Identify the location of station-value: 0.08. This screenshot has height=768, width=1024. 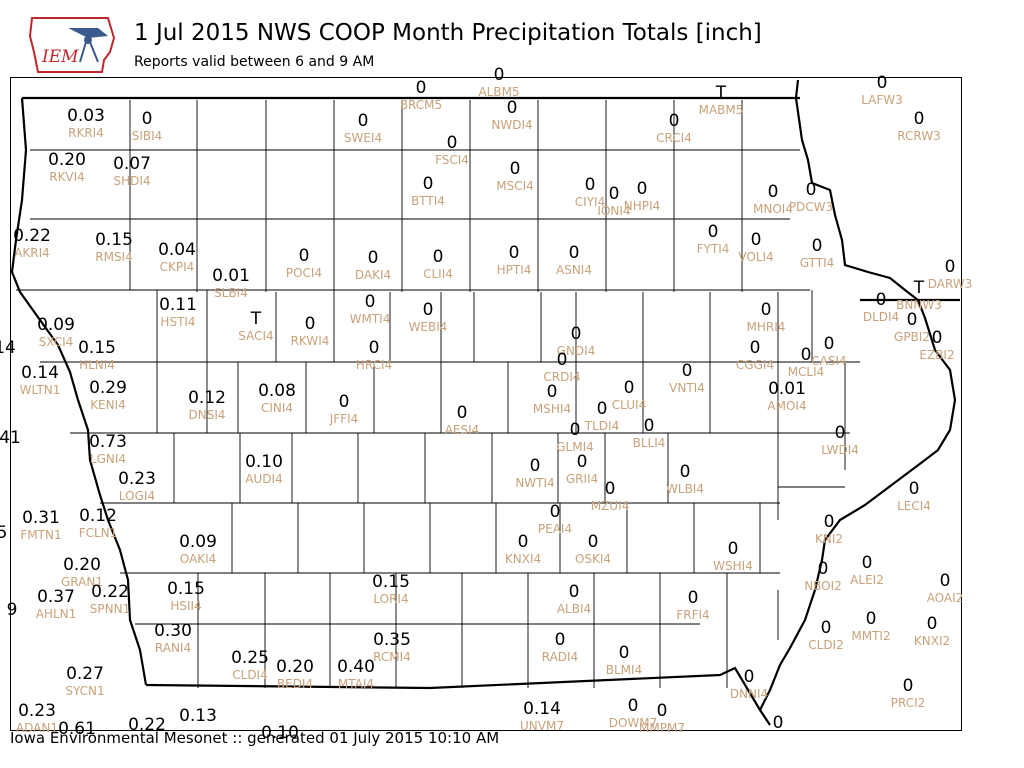
(277, 391).